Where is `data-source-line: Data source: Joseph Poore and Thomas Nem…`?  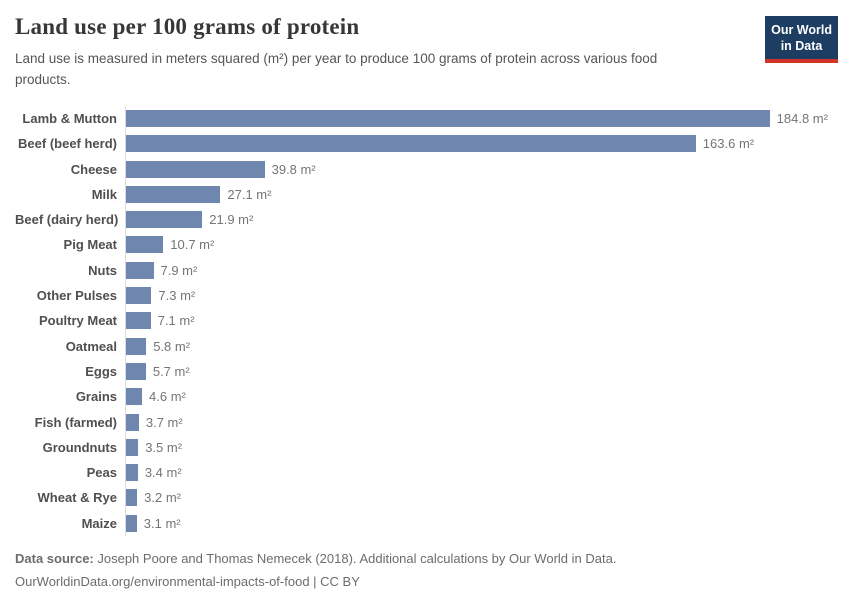 data-source-line: Data source: Joseph Poore and Thomas Nem… is located at coordinates (426, 559).